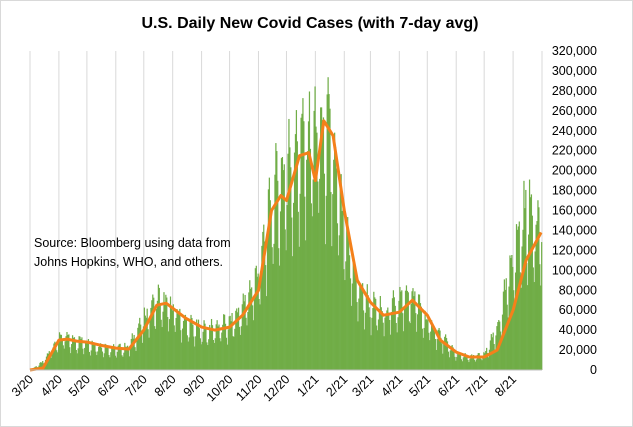  I want to click on y-tick-label: 260,000, so click(574, 111).